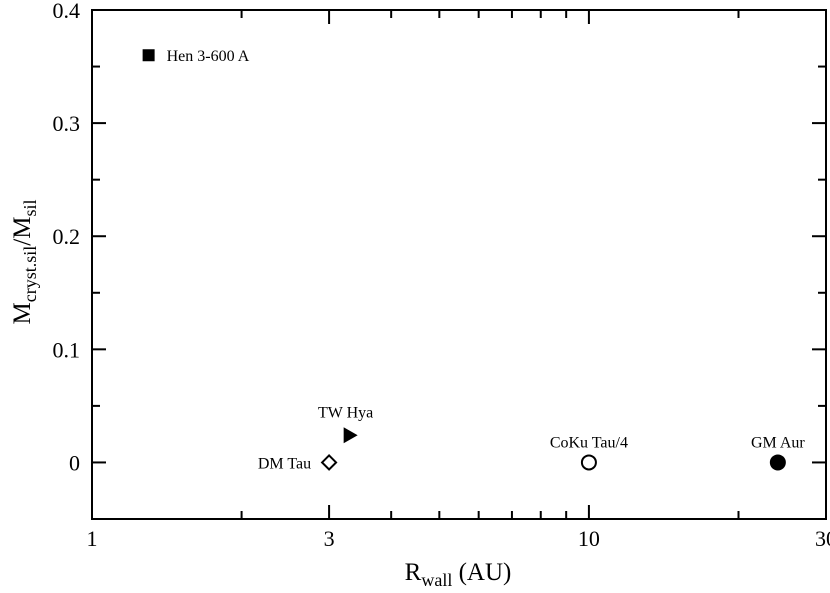 This screenshot has width=830, height=593. I want to click on point-tw-hya, so click(350, 435).